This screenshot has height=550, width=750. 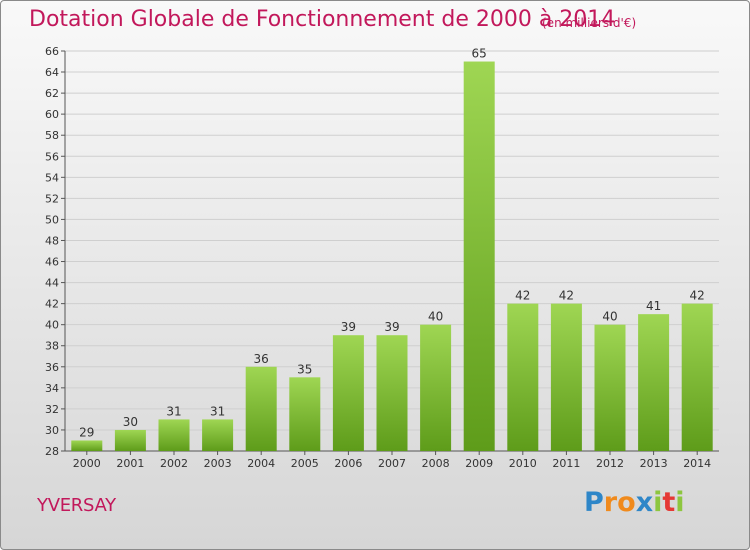 I want to click on y-tick-label: 34, so click(x=52, y=388).